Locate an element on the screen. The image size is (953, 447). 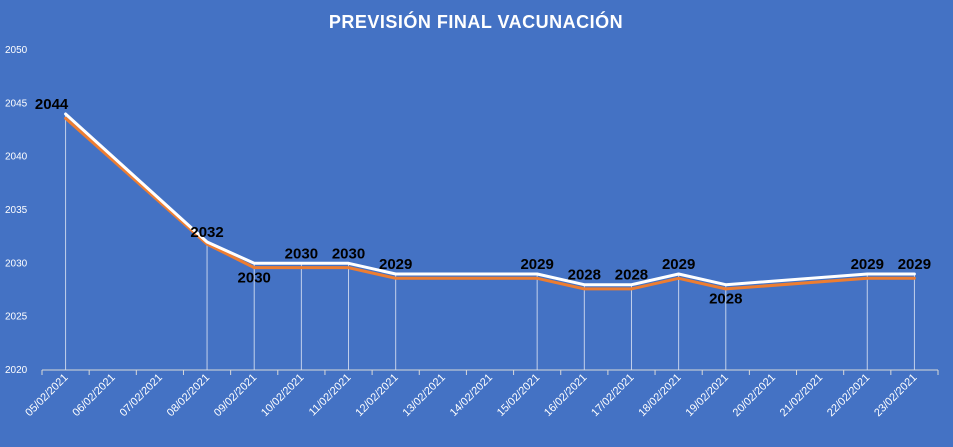
y-tick-label: 2040 is located at coordinates (16, 157).